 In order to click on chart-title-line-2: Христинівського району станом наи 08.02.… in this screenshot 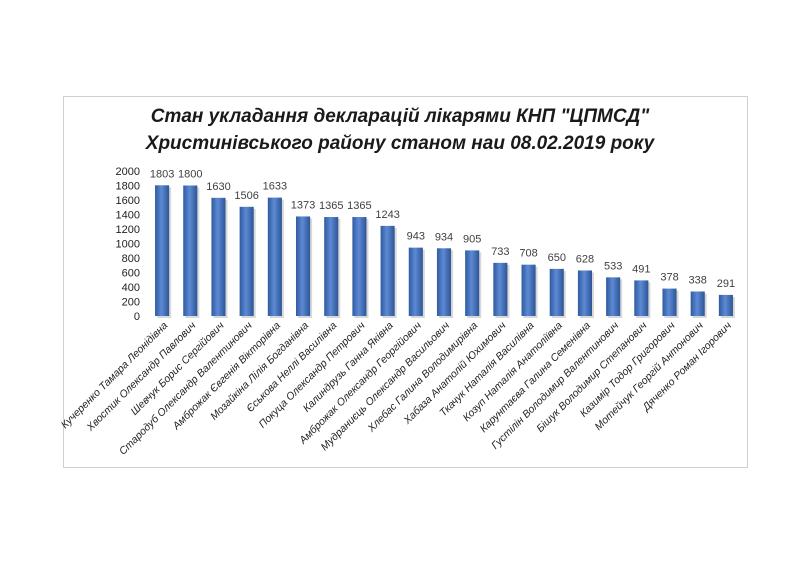, I will do `click(400, 143)`.